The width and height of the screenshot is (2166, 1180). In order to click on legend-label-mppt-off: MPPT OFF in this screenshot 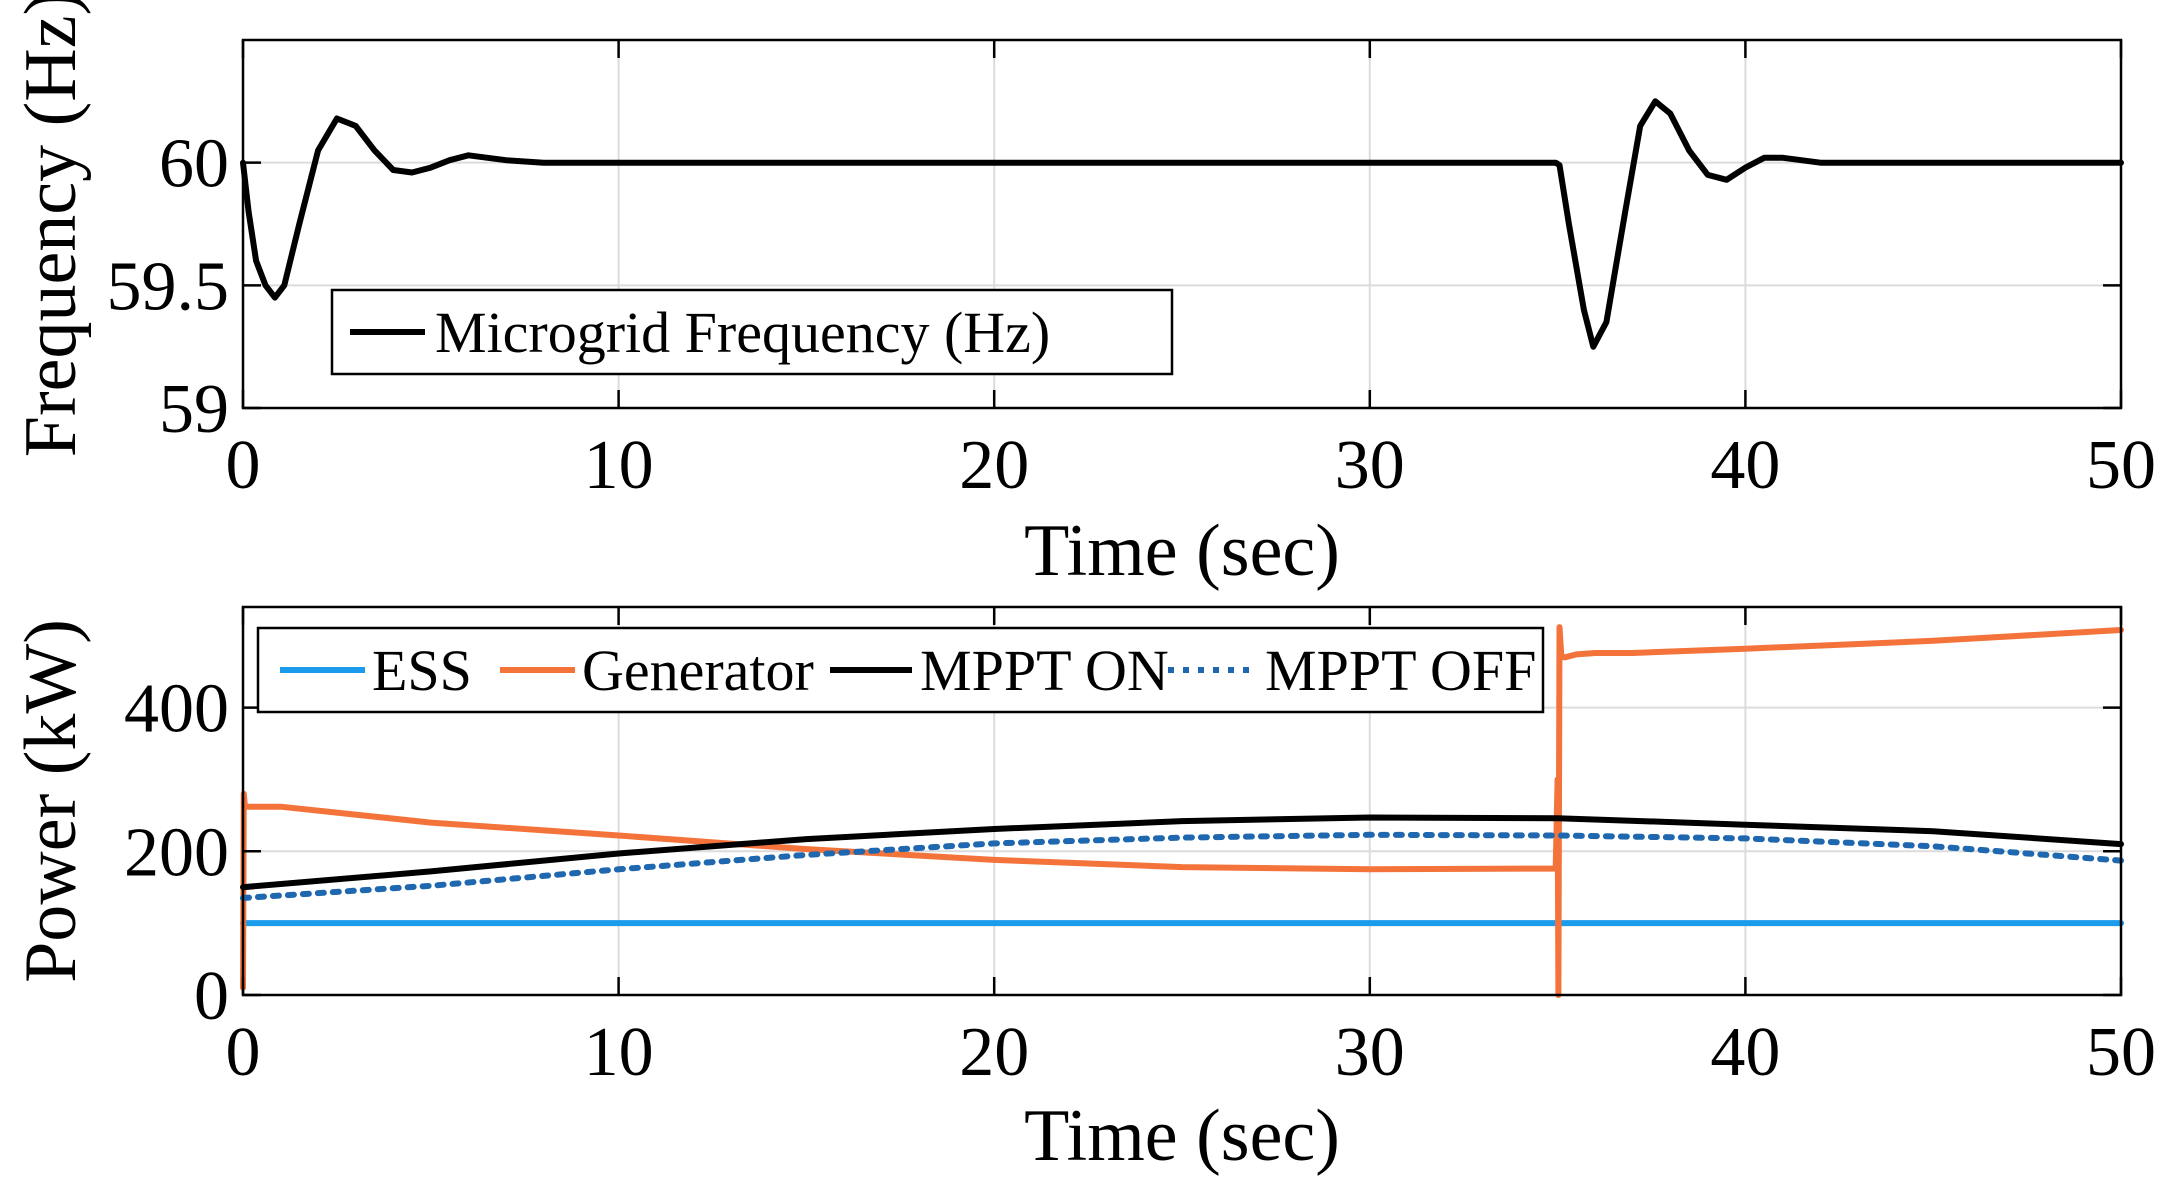, I will do `click(1400, 670)`.